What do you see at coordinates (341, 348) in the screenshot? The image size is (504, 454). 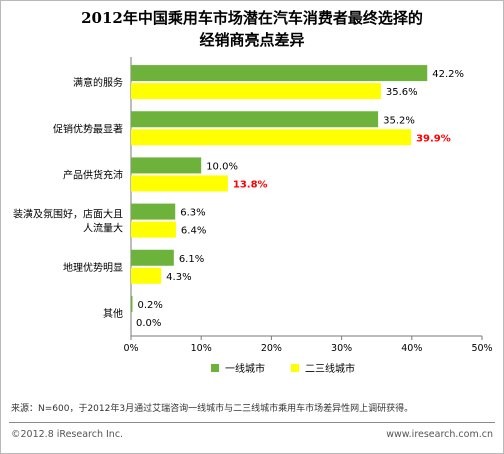 I see `x-tick-label-3: 30%` at bounding box center [341, 348].